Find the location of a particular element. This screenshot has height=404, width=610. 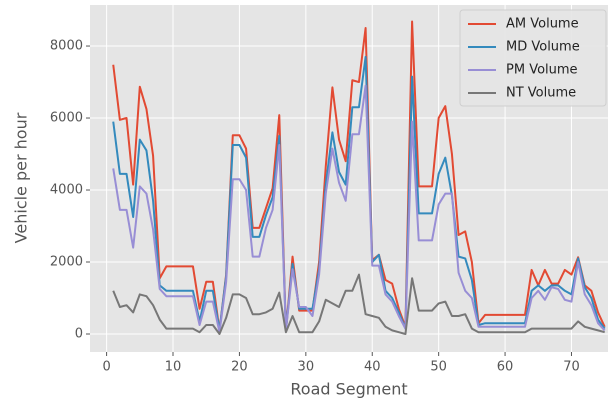

y-tick-label: 8000 is located at coordinates (66, 46).